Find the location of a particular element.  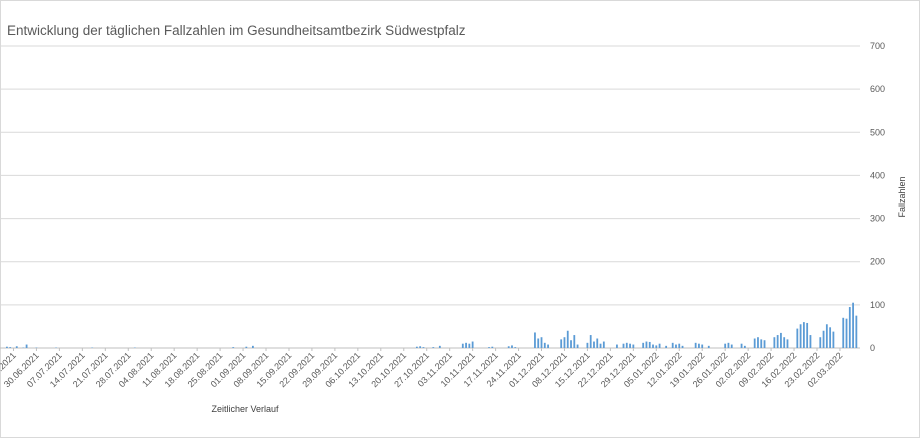

y-tick-label: 0 is located at coordinates (872, 348).